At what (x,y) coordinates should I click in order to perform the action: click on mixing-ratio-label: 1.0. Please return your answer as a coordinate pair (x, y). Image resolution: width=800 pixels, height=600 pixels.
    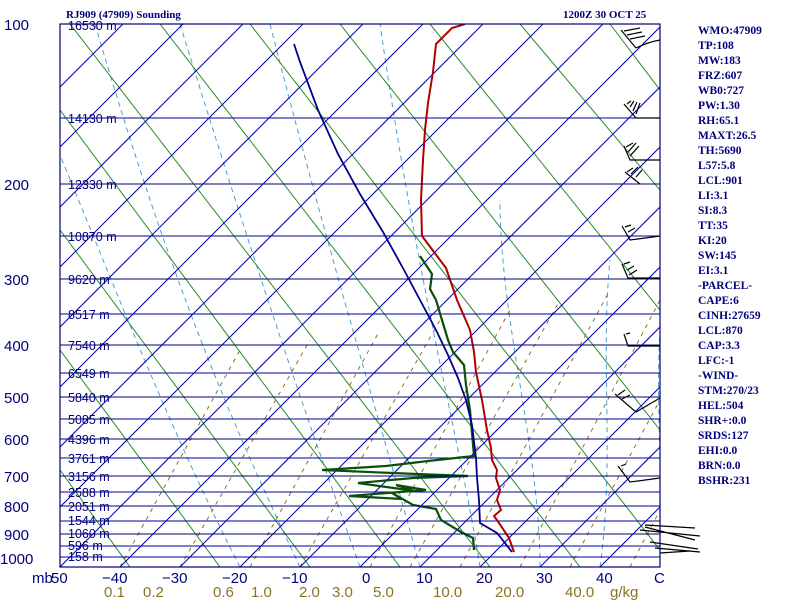
    Looking at the image, I should click on (261, 592).